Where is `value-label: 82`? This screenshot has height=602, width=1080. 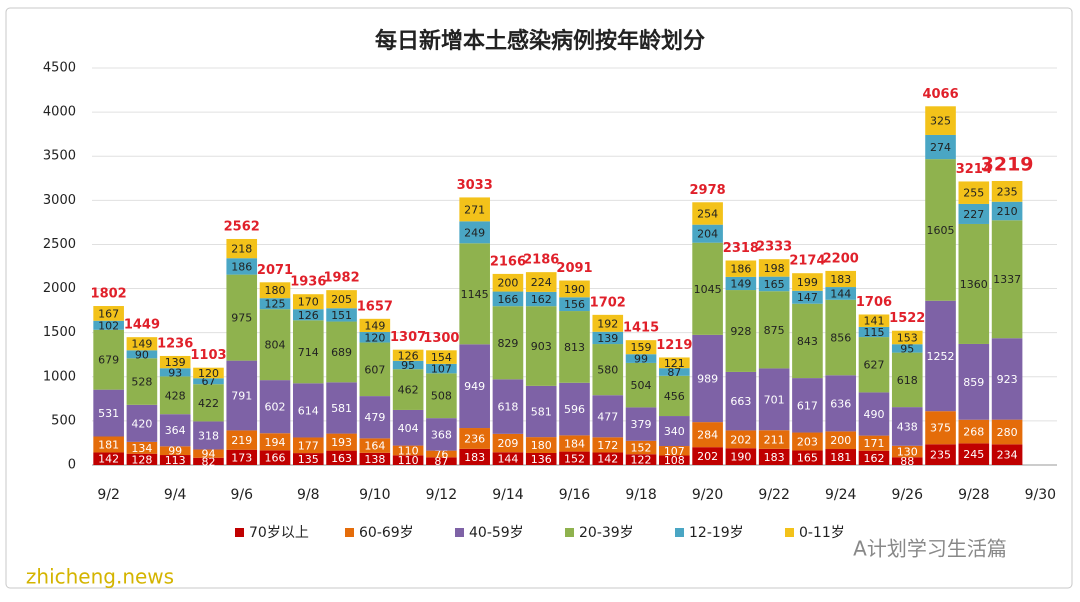 value-label: 82 is located at coordinates (208, 461).